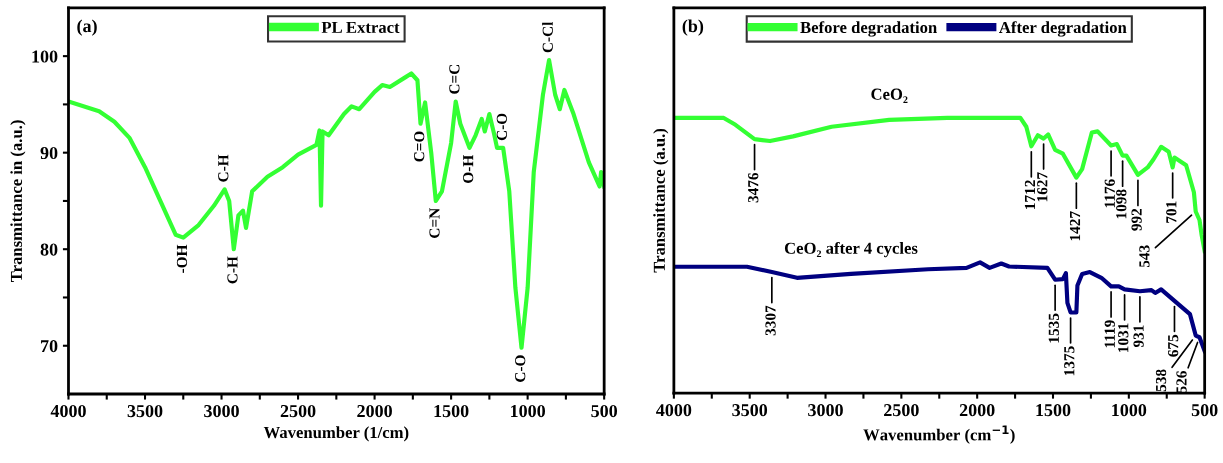 This screenshot has width=1223, height=463. I want to click on annotation: 1535, so click(1053, 328).